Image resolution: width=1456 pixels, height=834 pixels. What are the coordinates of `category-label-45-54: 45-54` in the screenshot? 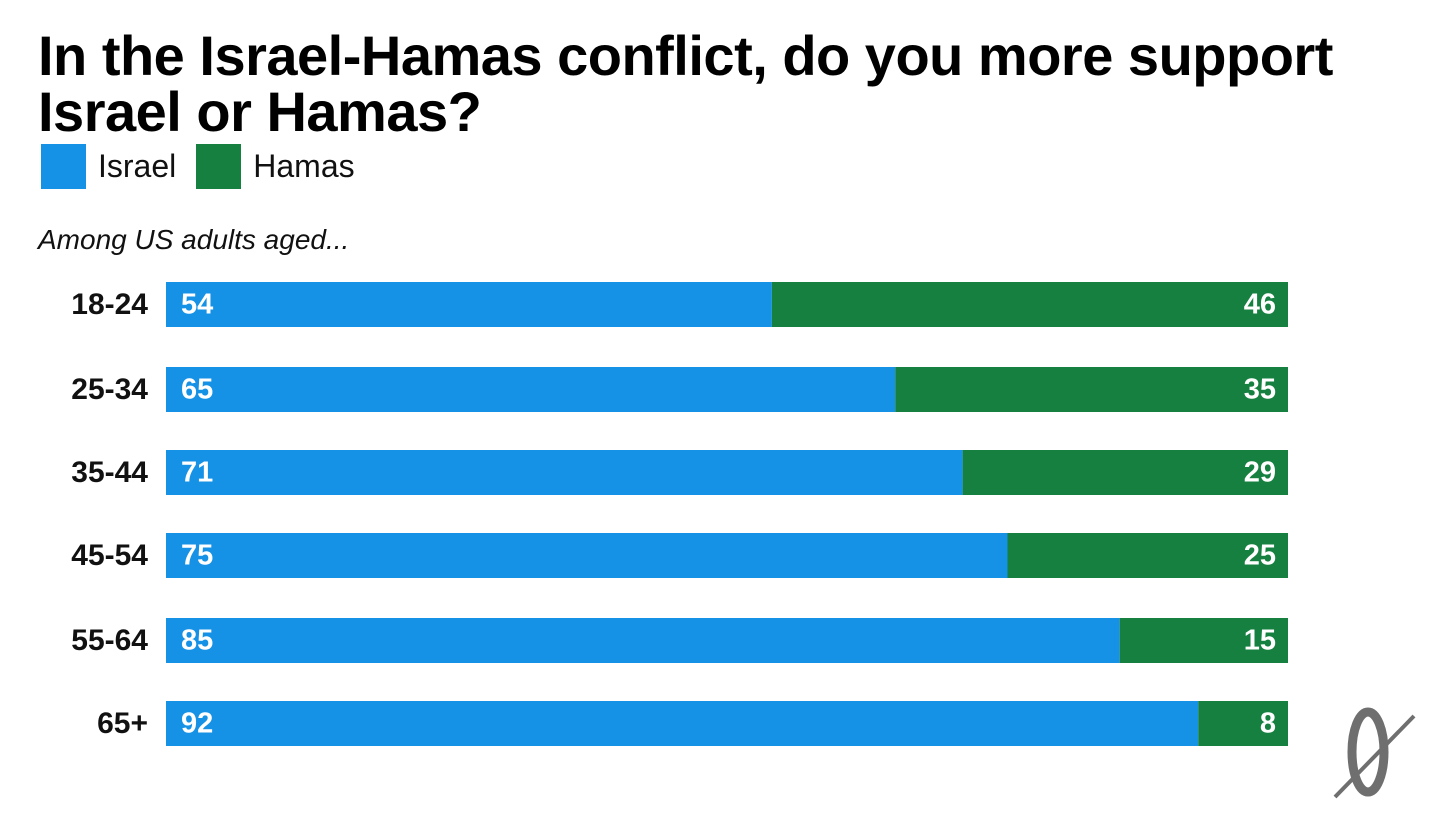 It's located at (109, 555).